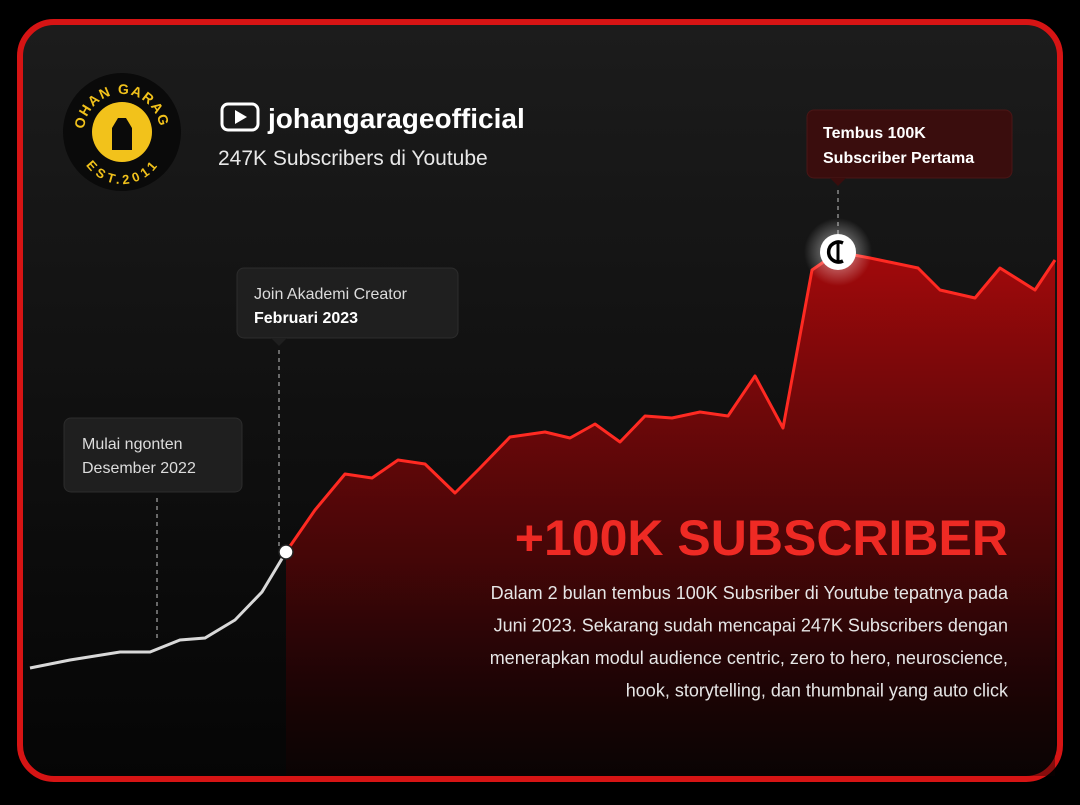 This screenshot has height=805, width=1080. Describe the element at coordinates (286, 552) in the screenshot. I see `milestone-dot` at that location.